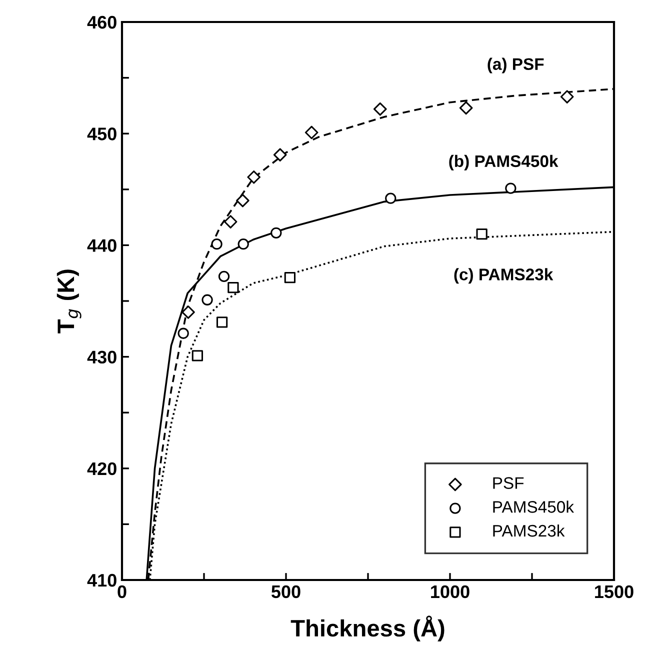  I want to click on x-tick-label: 0, so click(122, 591).